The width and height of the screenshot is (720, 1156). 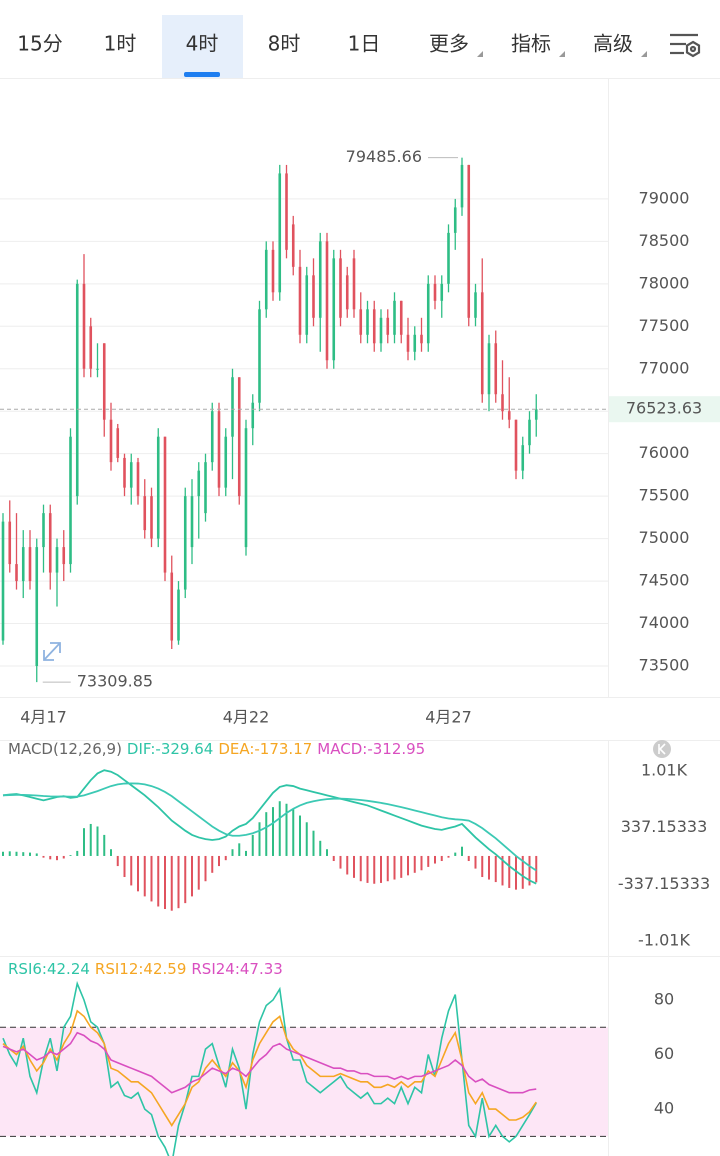 What do you see at coordinates (664, 197) in the screenshot?
I see `y-tick-label: 79000` at bounding box center [664, 197].